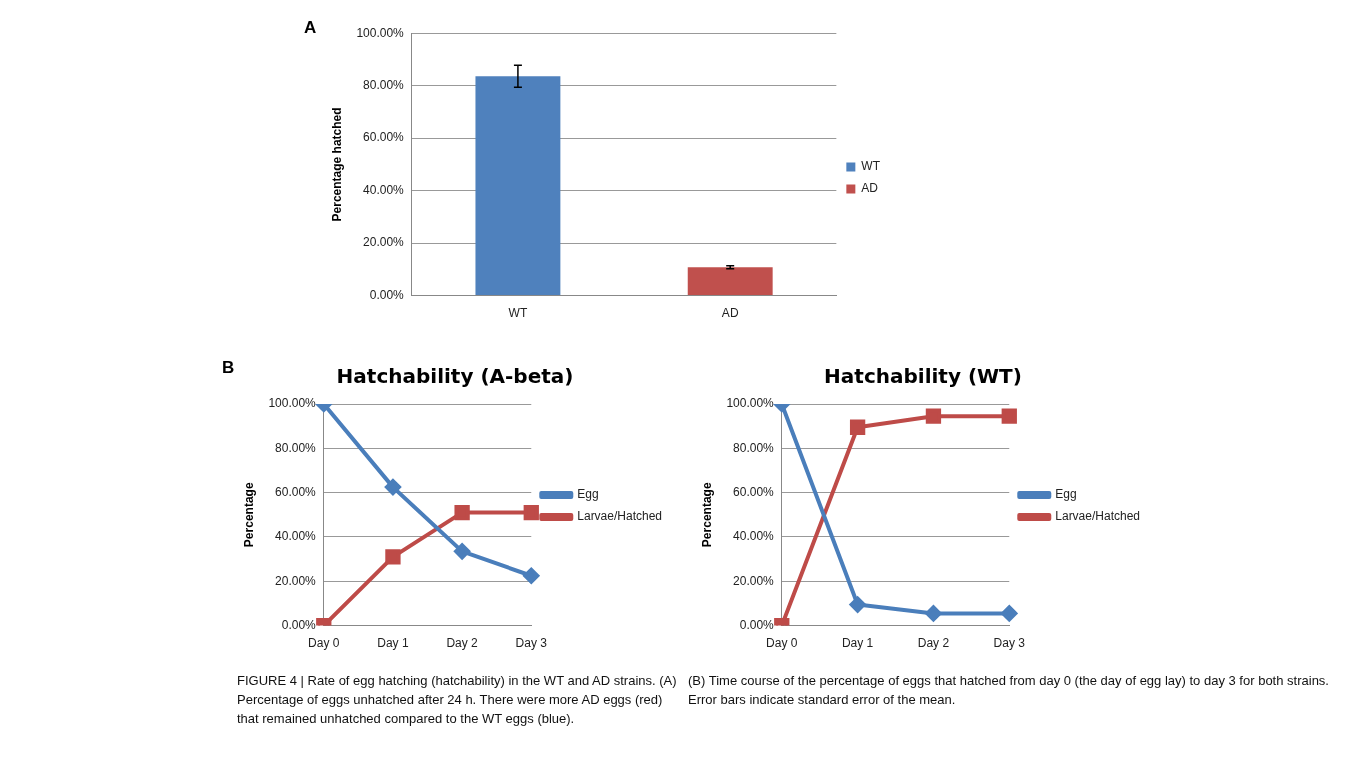  What do you see at coordinates (870, 188) in the screenshot?
I see `legend-label: AD` at bounding box center [870, 188].